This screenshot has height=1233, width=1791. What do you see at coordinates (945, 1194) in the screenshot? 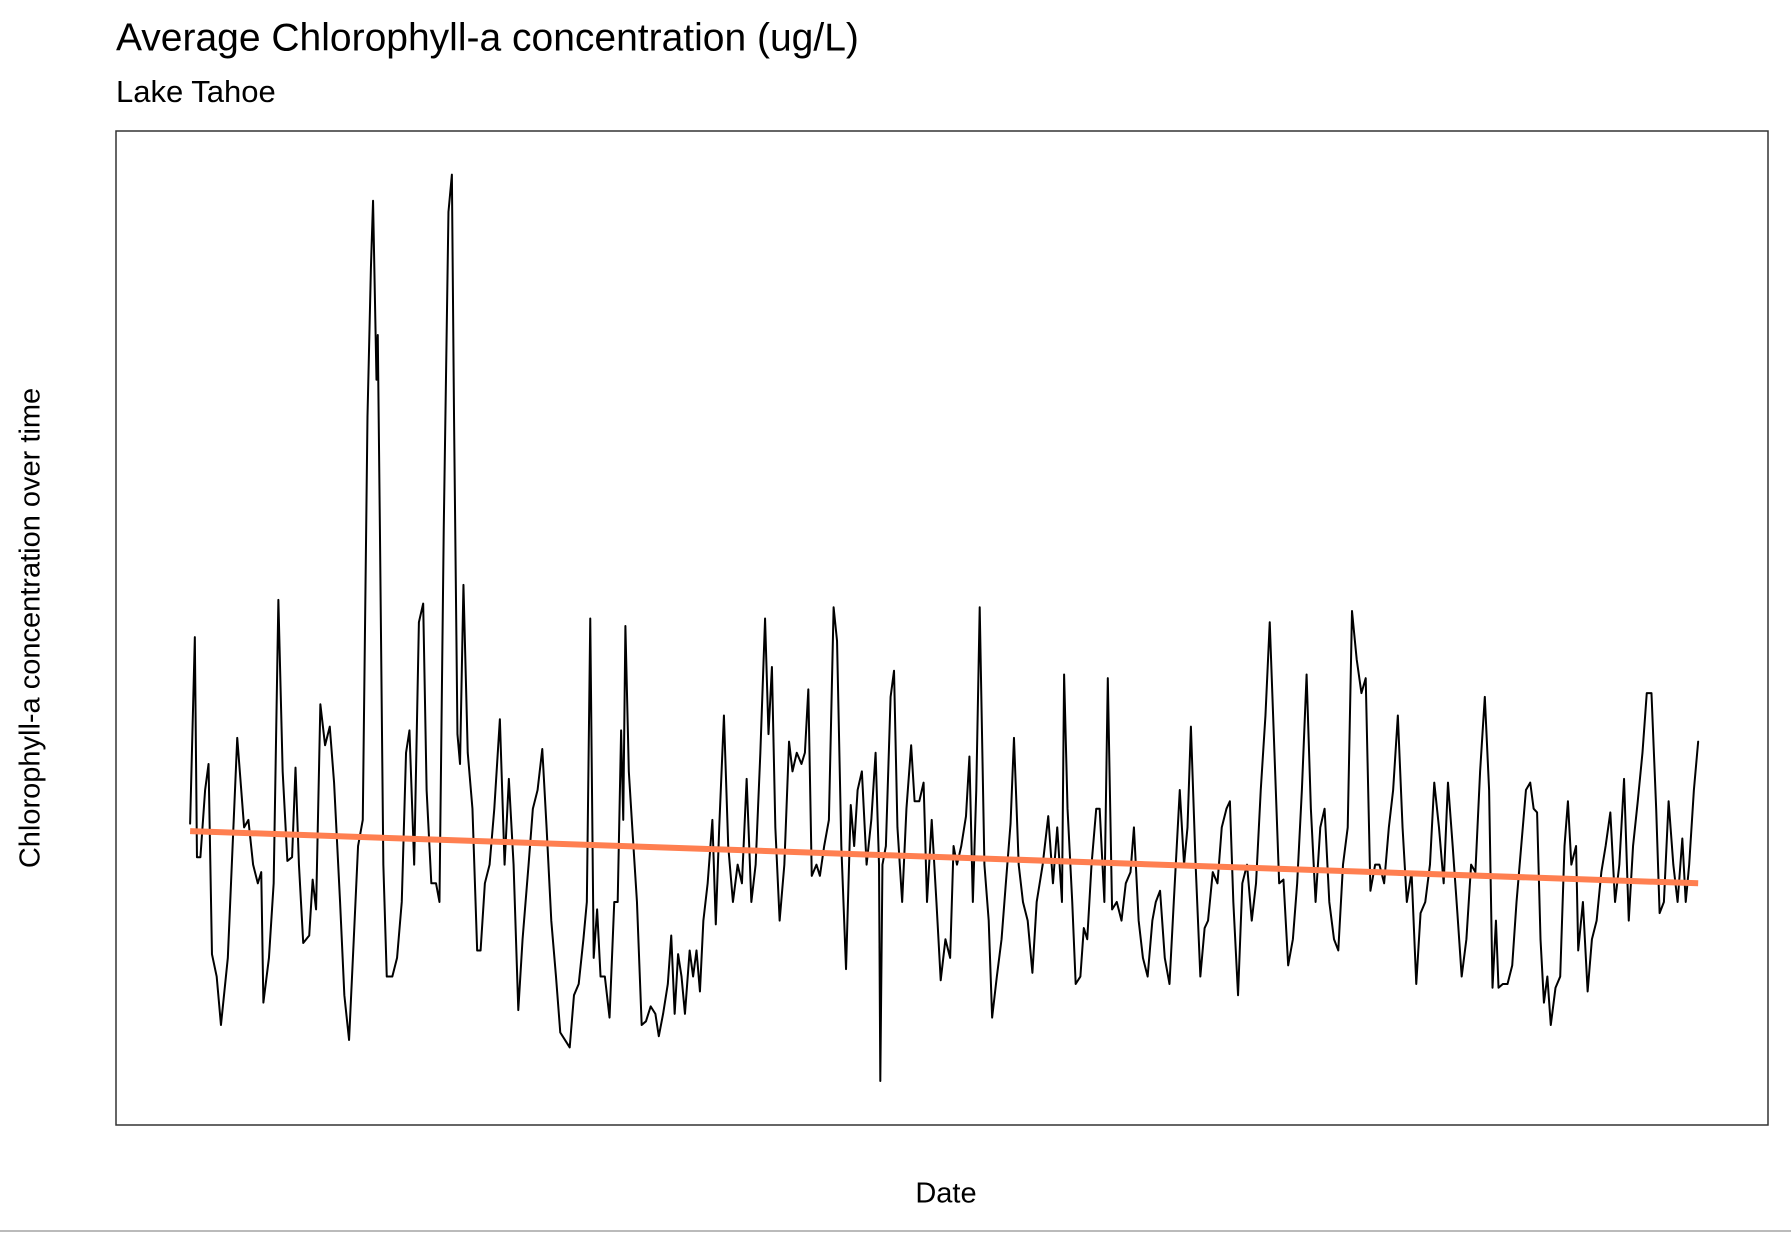
I see `x-axis-title: Date` at bounding box center [945, 1194].